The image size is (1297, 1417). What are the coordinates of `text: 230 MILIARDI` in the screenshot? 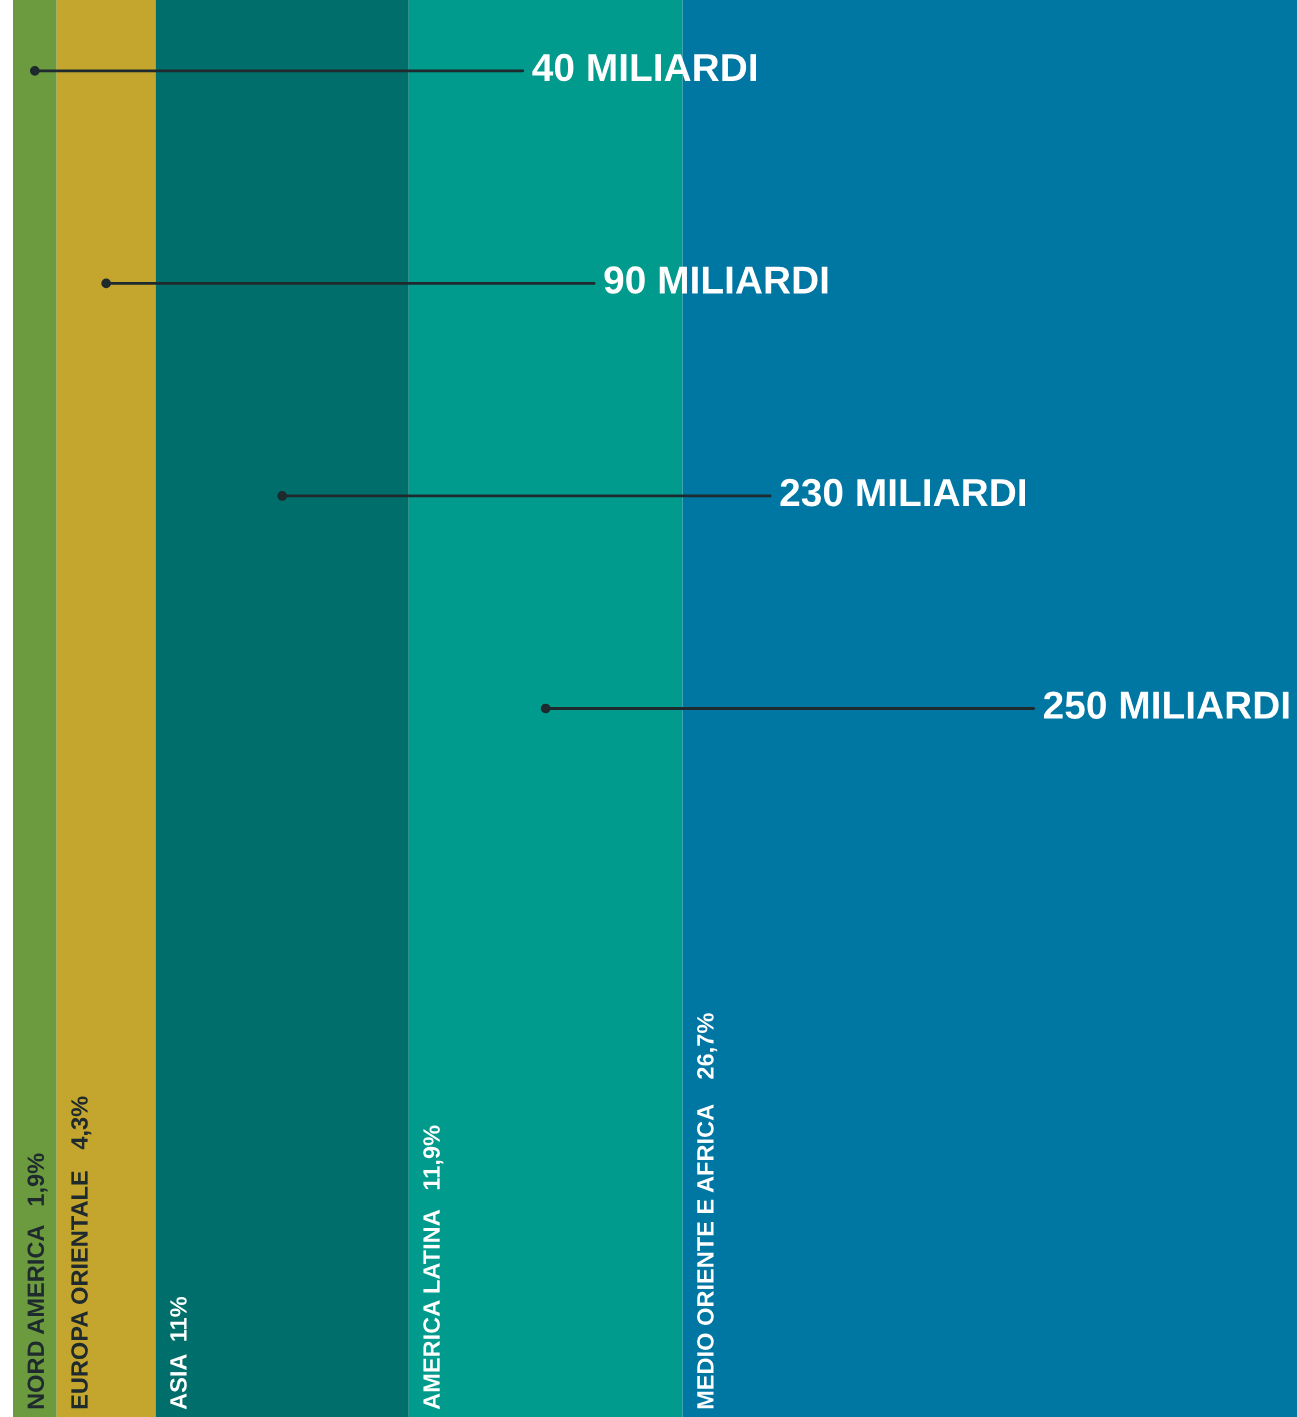 It's located at (903, 492).